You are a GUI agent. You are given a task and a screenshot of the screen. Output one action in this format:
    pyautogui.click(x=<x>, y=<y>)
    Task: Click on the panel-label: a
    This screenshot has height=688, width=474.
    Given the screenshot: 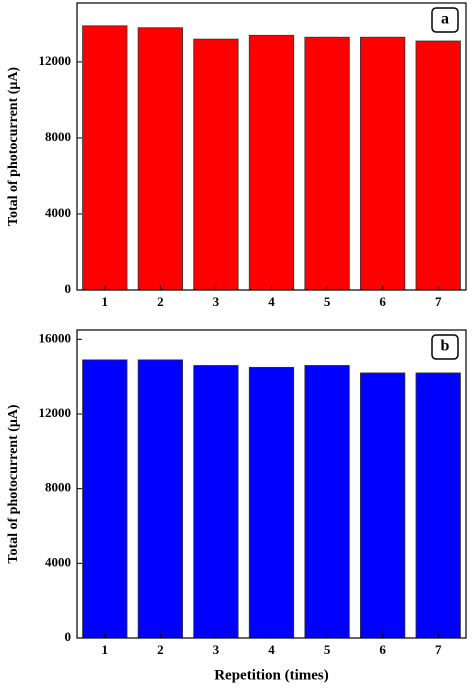 What is the action you would take?
    pyautogui.click(x=445, y=19)
    